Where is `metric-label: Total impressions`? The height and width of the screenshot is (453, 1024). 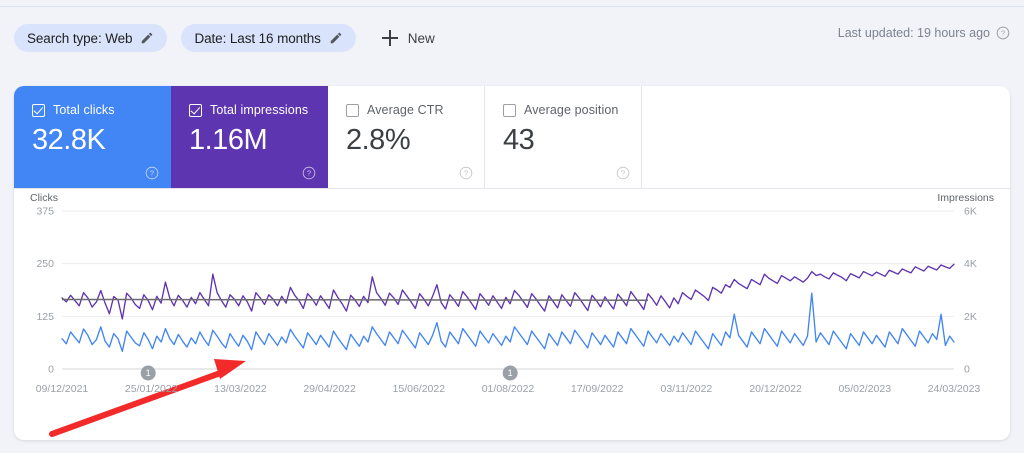 metric-label: Total impressions is located at coordinates (259, 110).